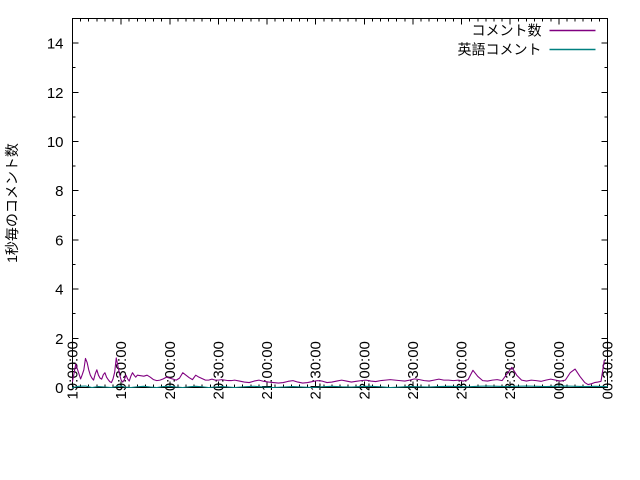 This screenshot has width=640, height=480. What do you see at coordinates (510, 370) in the screenshot?
I see `x-tick-label: 23:30:00` at bounding box center [510, 370].